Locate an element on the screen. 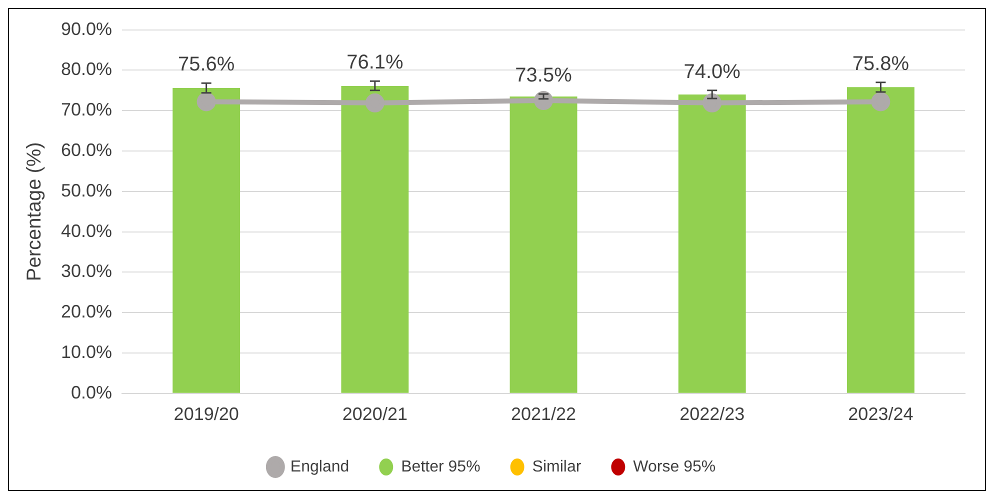 This screenshot has width=994, height=499. x-tick-label: 2019/20 is located at coordinates (206, 414).